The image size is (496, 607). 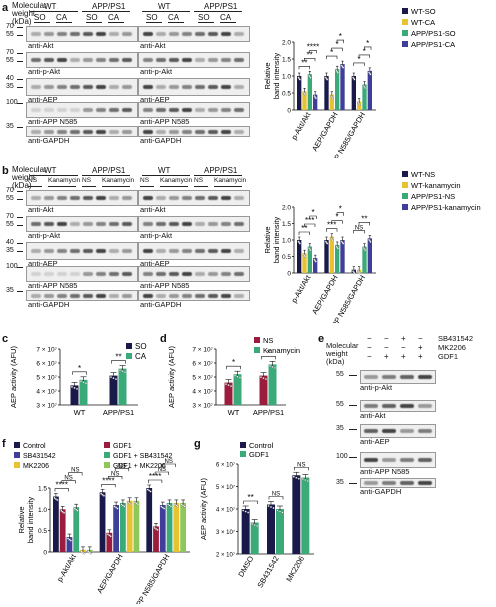 What do you see at coordinates (436, 185) in the screenshot?
I see `legend-label: WT-kanamycin` at bounding box center [436, 185].